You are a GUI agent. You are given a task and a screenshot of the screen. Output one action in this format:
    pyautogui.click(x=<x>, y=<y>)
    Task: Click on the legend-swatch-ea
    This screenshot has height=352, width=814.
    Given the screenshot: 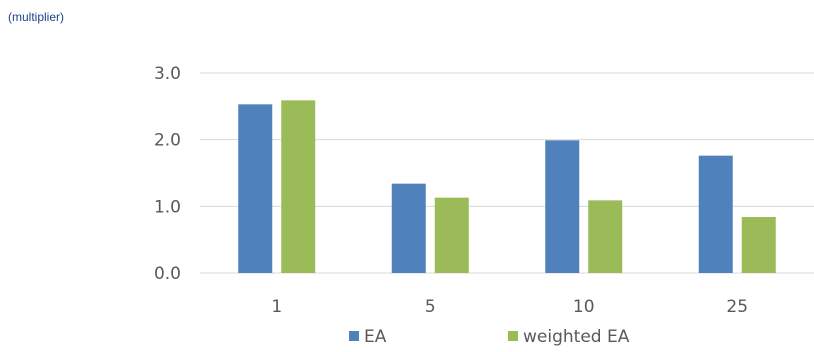 What is the action you would take?
    pyautogui.click(x=354, y=336)
    